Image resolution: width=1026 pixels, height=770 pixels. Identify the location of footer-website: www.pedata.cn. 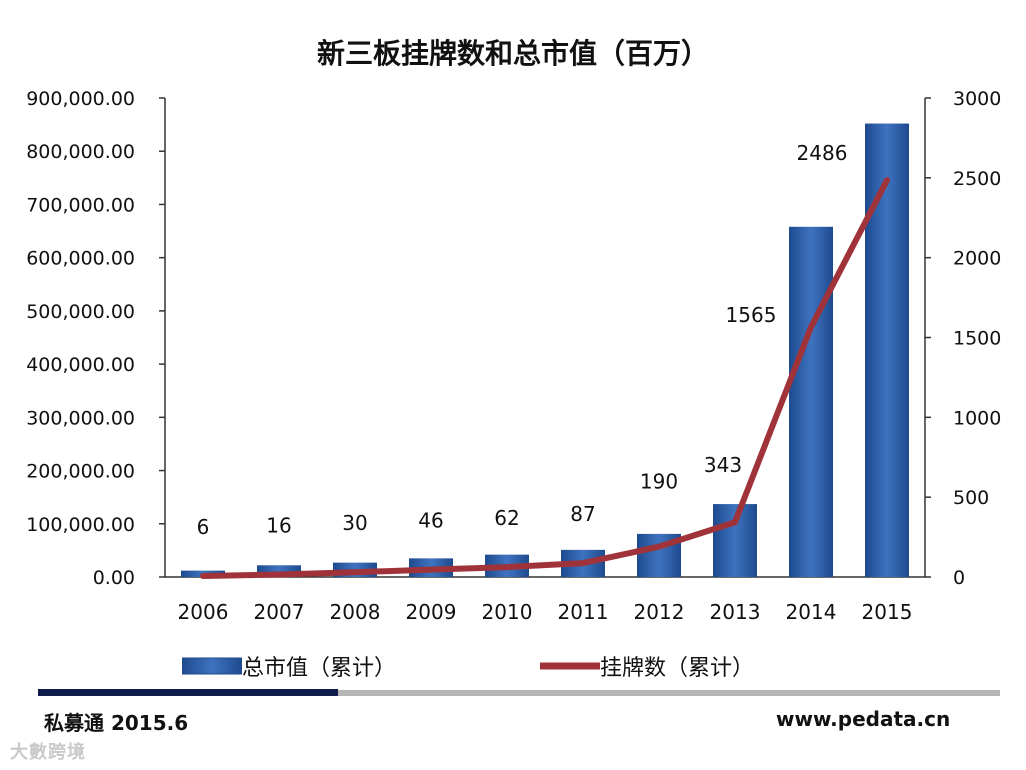
(863, 719).